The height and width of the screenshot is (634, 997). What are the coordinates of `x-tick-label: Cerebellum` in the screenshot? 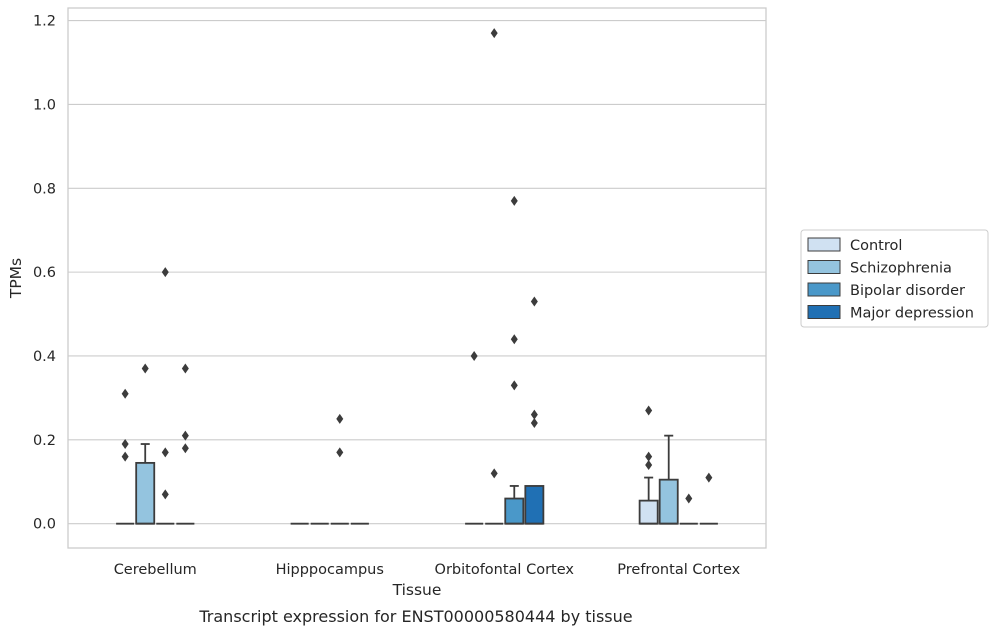 It's located at (155, 570).